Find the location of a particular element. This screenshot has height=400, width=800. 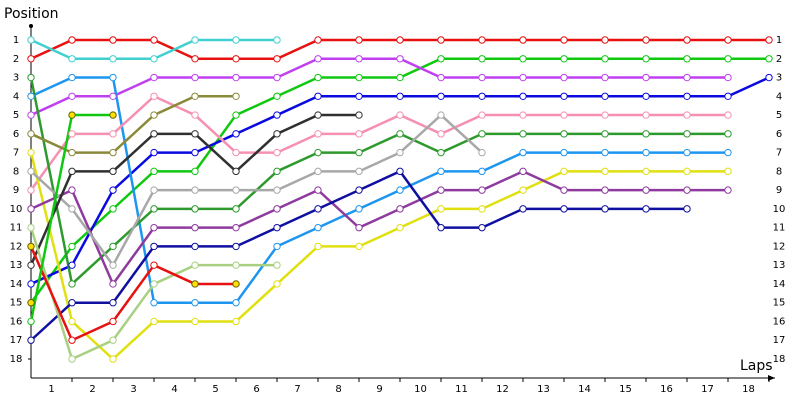

y-tick-label: 17 is located at coordinates (16, 340).